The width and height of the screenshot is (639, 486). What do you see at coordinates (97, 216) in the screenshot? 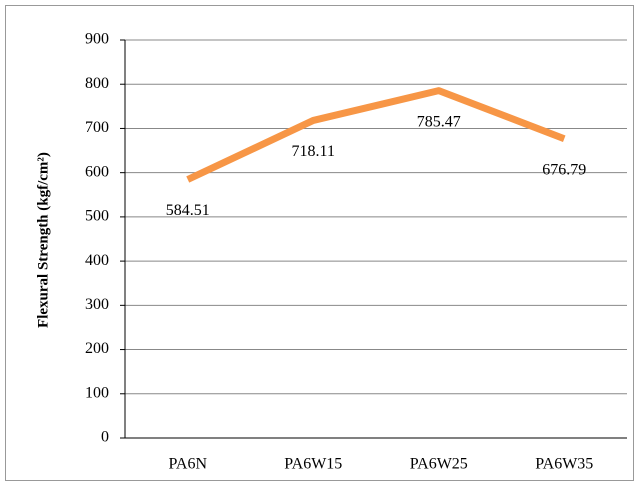
I see `y-tick-label: 500` at bounding box center [97, 216].